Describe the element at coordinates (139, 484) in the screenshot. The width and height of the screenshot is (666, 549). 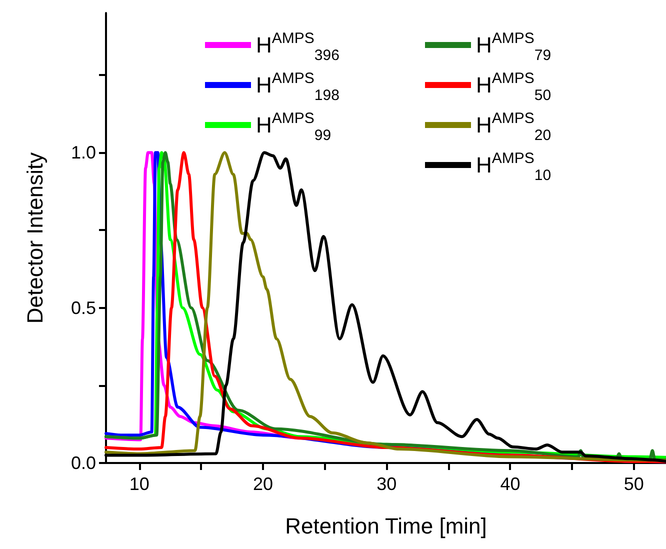
I see `x-tick-label: 10` at that location.